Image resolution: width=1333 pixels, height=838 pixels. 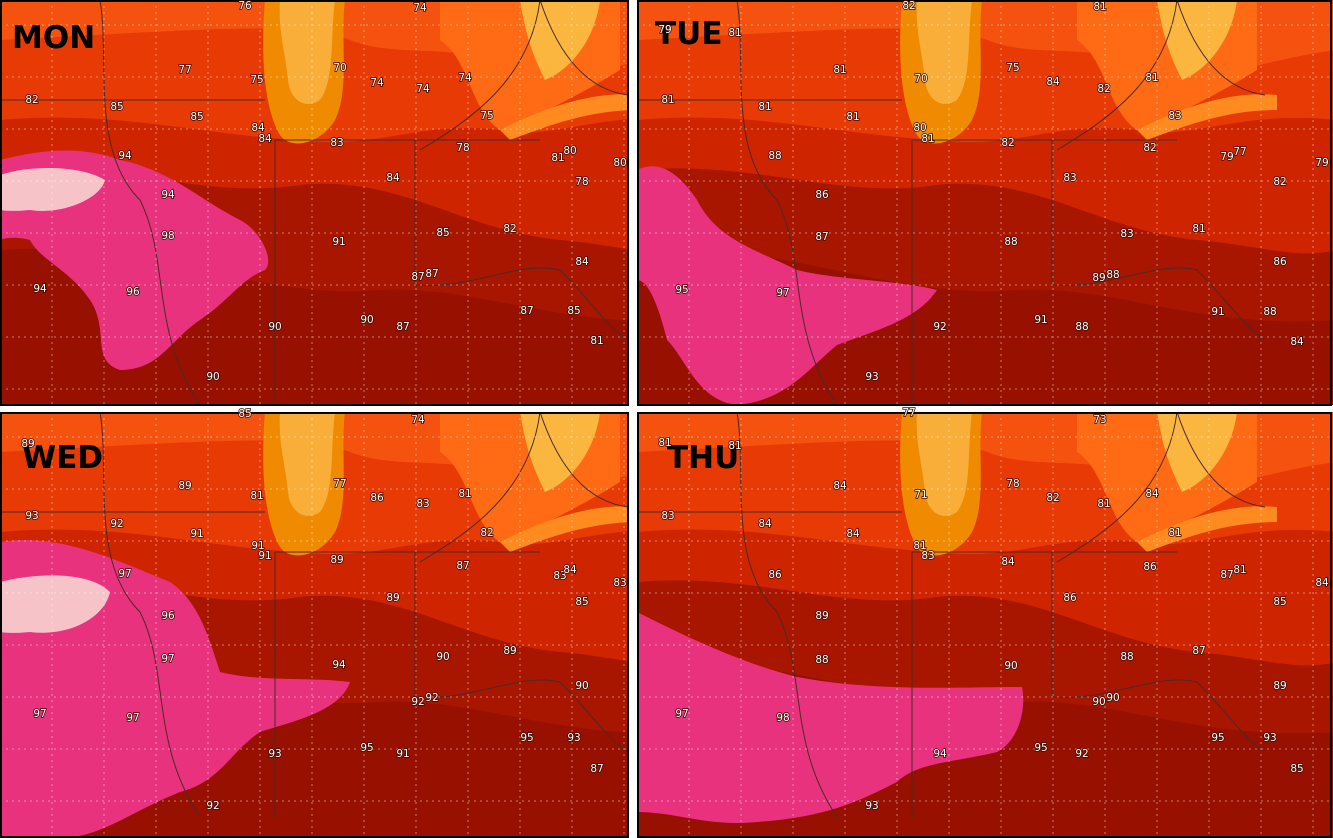 What do you see at coordinates (569, 151) in the screenshot?
I see `temperature-label: 80` at bounding box center [569, 151].